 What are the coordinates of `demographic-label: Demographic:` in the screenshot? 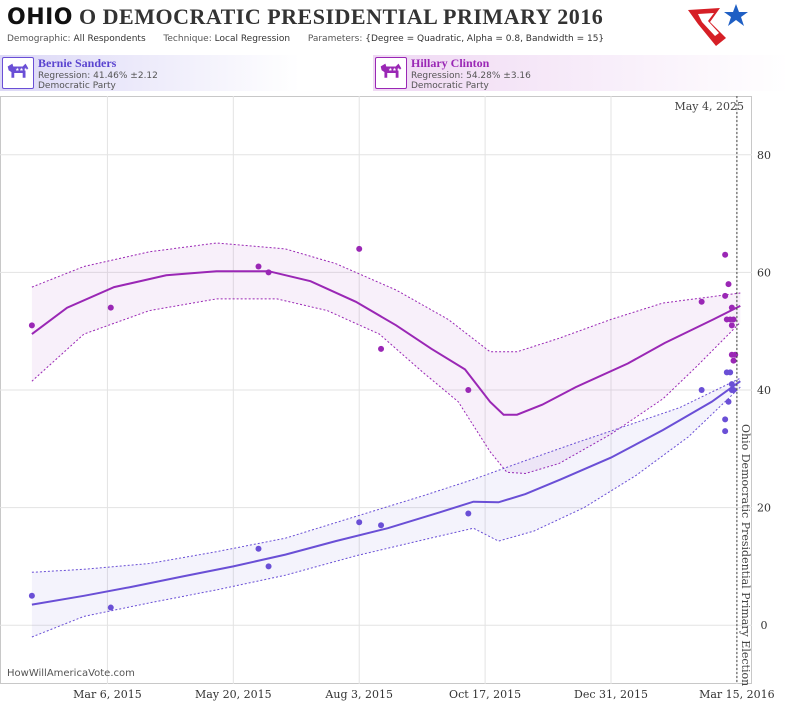 It's located at (39, 39).